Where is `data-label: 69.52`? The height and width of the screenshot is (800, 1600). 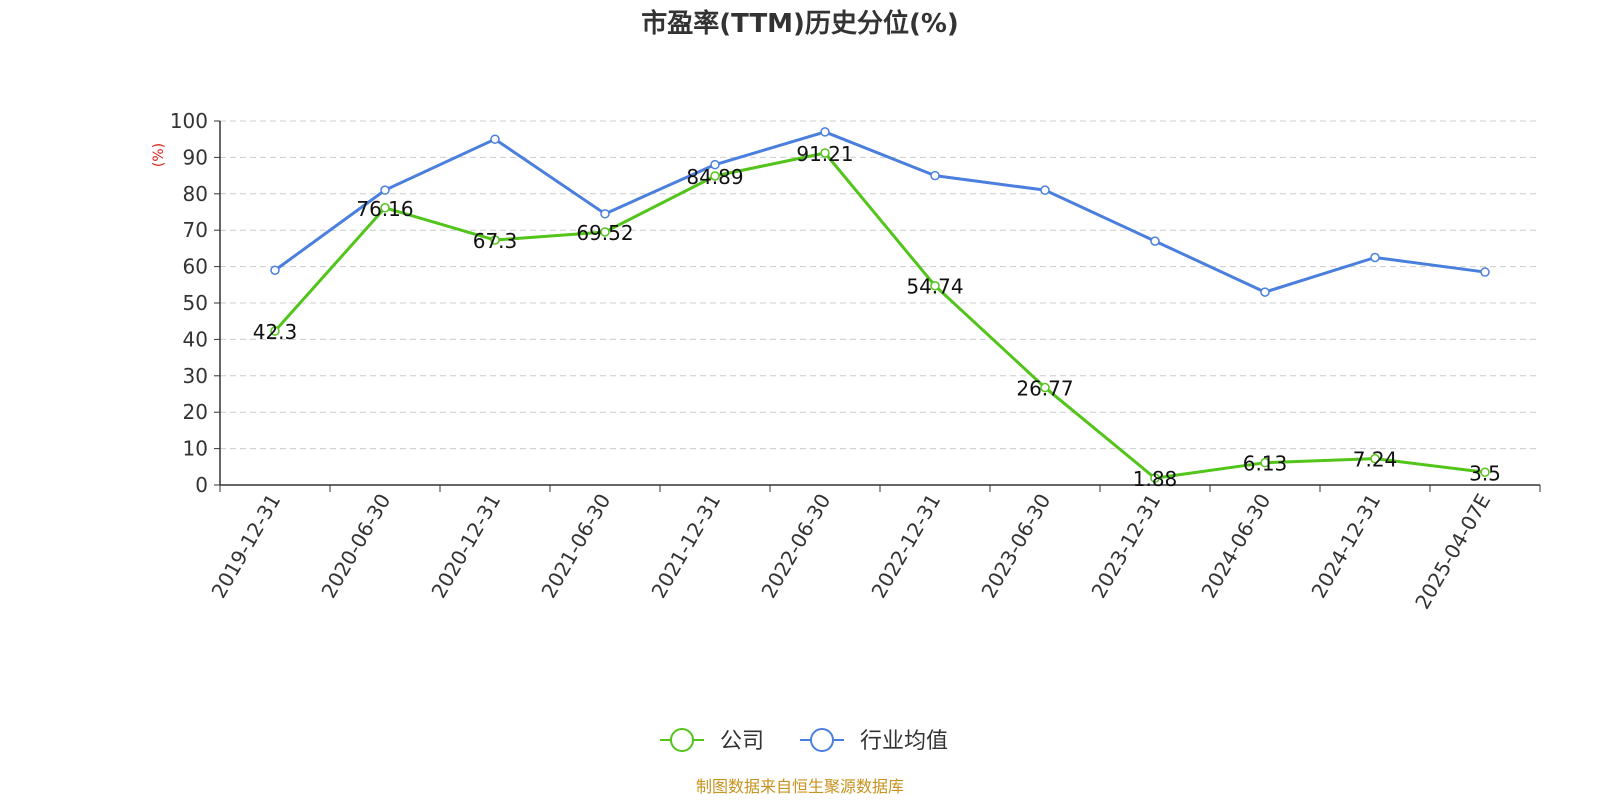
data-label: 69.52 is located at coordinates (604, 233).